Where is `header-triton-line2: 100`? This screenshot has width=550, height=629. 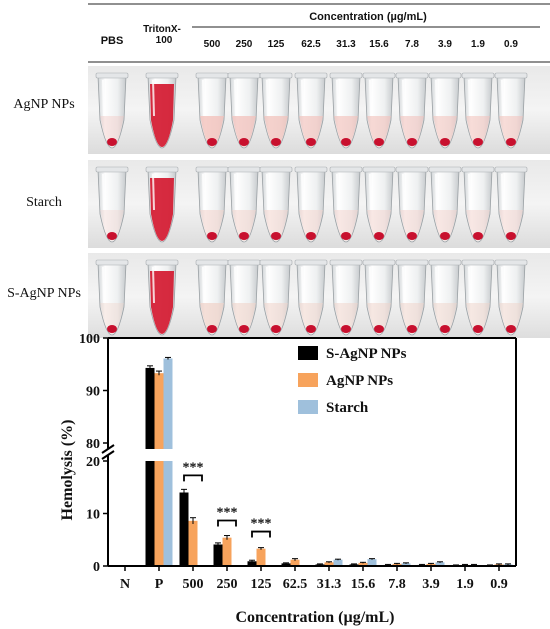 header-triton-line2: 100 is located at coordinates (164, 40).